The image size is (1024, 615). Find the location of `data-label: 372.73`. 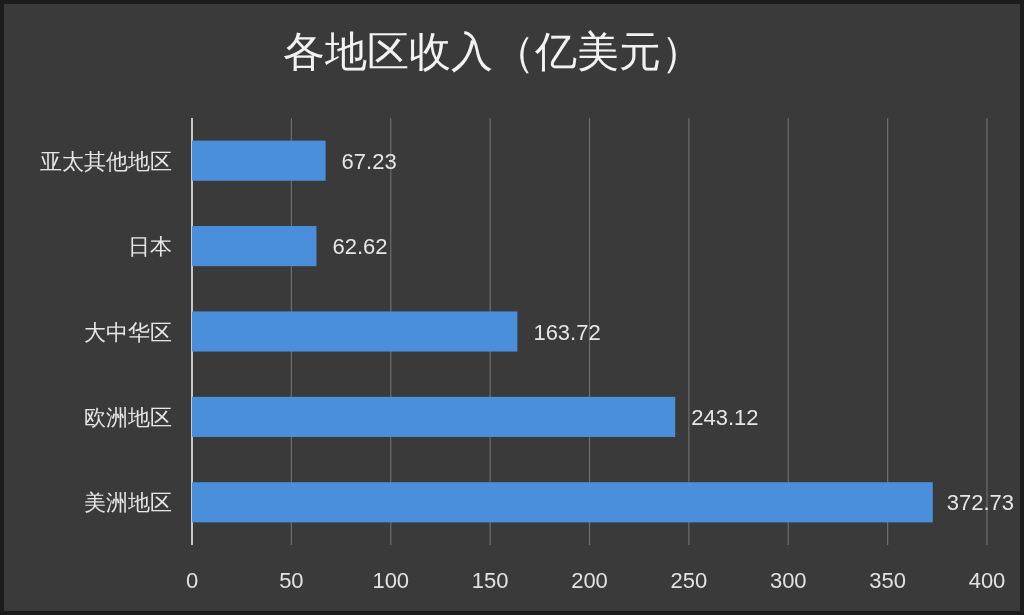

data-label: 372.73 is located at coordinates (980, 503).